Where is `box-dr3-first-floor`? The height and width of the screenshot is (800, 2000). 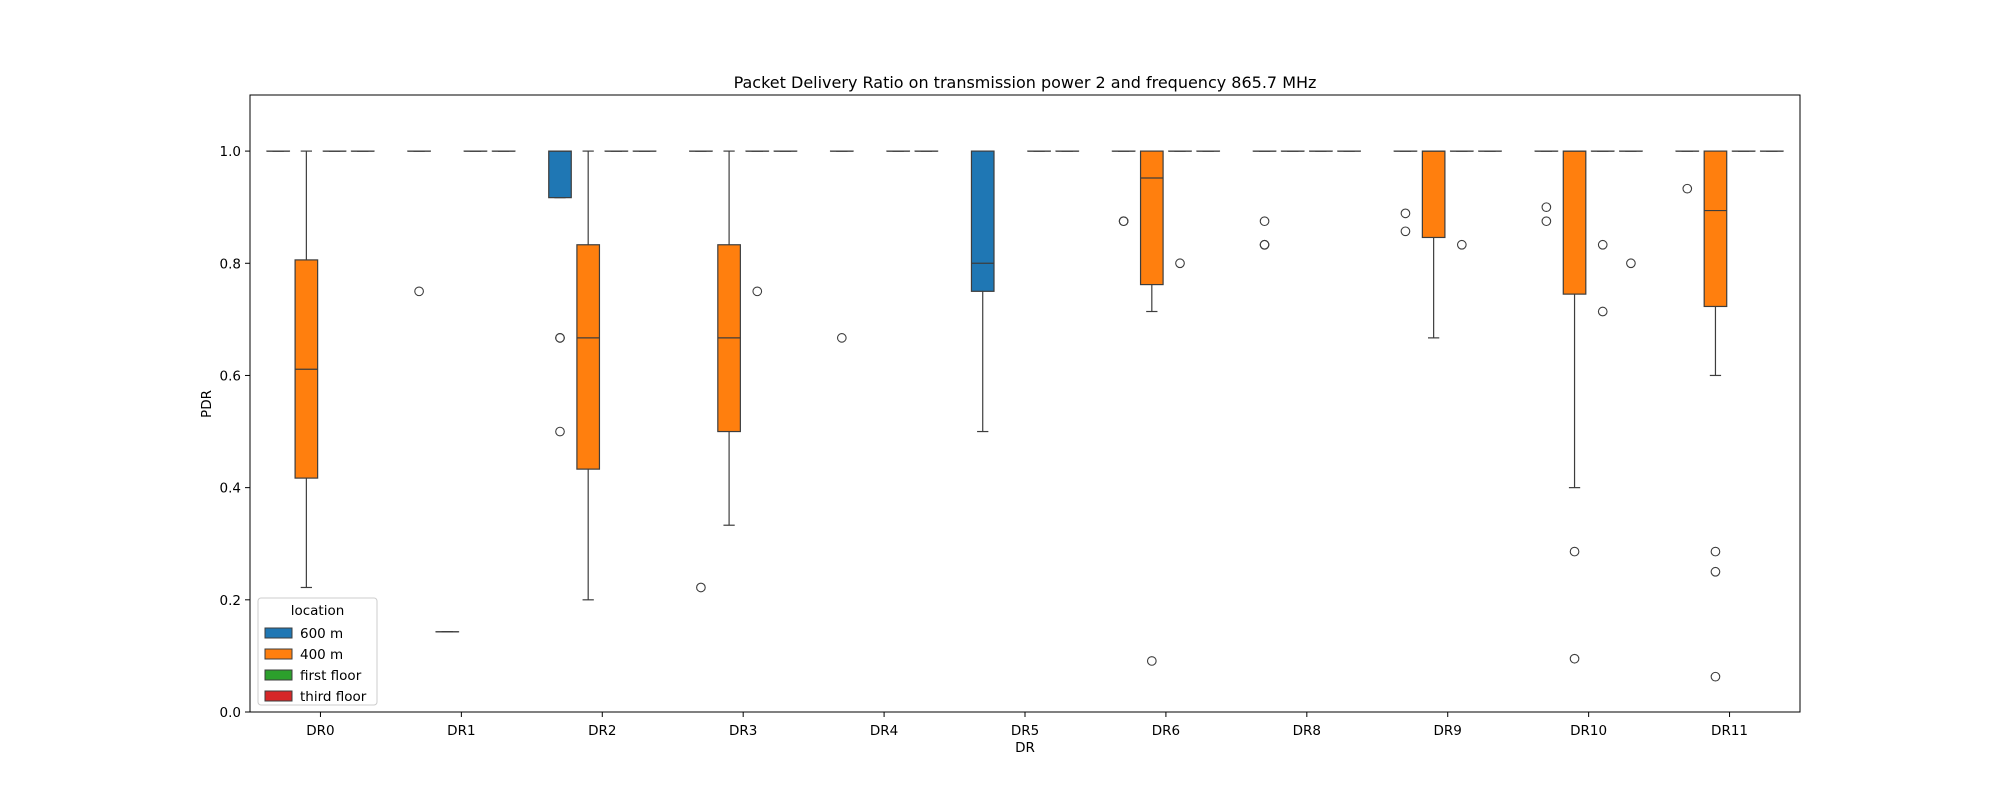 box-dr3-first-floor is located at coordinates (757, 223).